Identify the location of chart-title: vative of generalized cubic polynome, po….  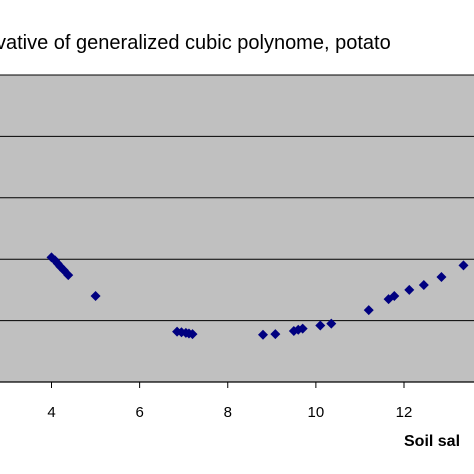
(195, 43).